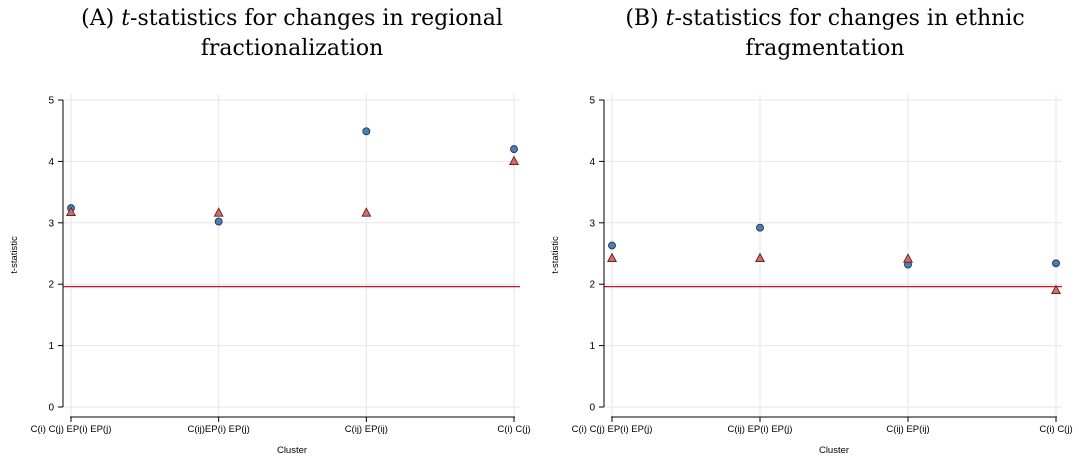 The height and width of the screenshot is (461, 1079). What do you see at coordinates (513, 429) in the screenshot?
I see `panel-a-x-tick-label-3: C(i) C(j)` at bounding box center [513, 429].